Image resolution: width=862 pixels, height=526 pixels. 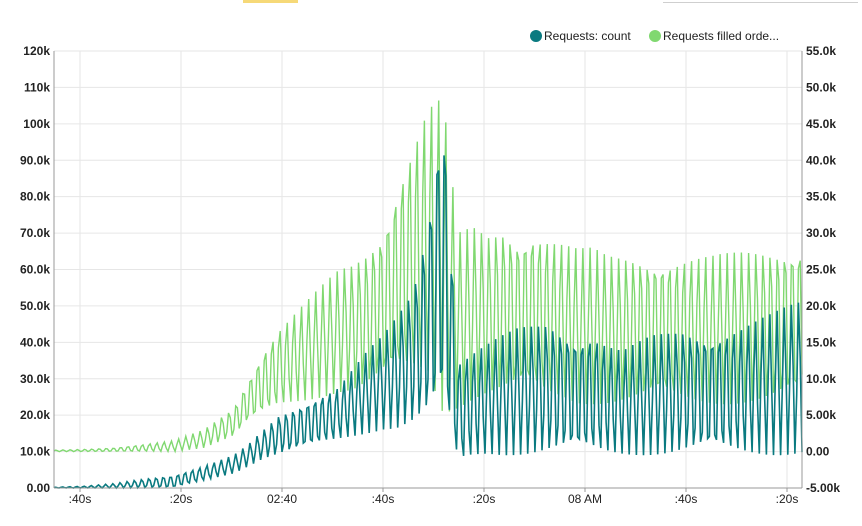 I want to click on y-right-tick-label: 50.0k, so click(x=821, y=87).